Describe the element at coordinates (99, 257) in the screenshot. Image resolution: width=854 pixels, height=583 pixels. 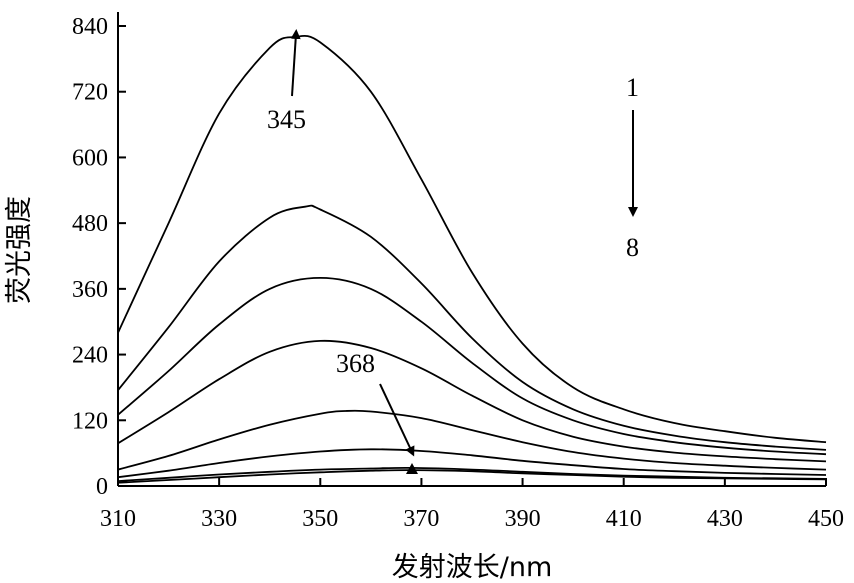
I see `y-ticks: 0 120 240 360 480 600 720 840` at that location.